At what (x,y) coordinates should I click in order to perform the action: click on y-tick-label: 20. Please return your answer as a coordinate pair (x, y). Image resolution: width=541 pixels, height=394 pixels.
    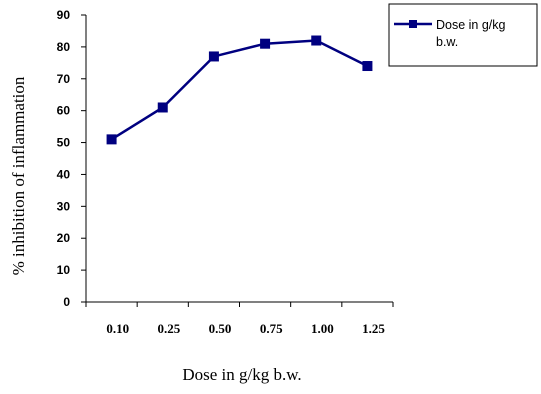
    Looking at the image, I should click on (64, 238).